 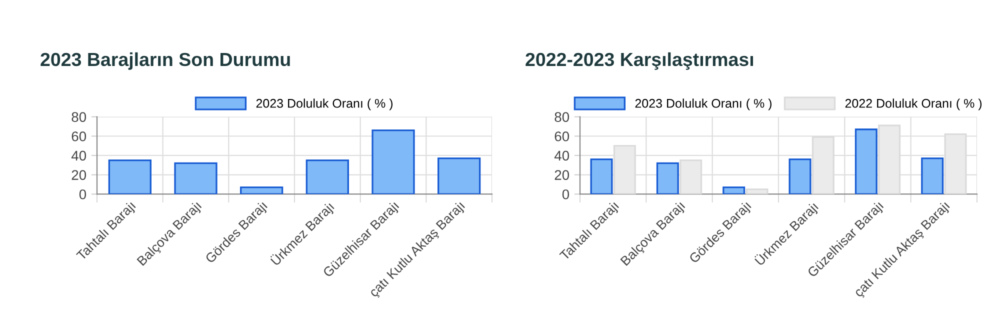 I want to click on chart-title: 2022-2023 Karşılaştırması, so click(x=640, y=61).